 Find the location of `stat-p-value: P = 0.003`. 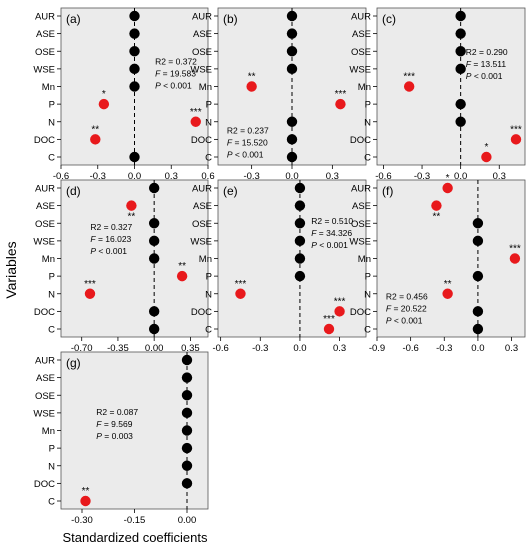

stat-p-value: P = 0.003 is located at coordinates (114, 436).